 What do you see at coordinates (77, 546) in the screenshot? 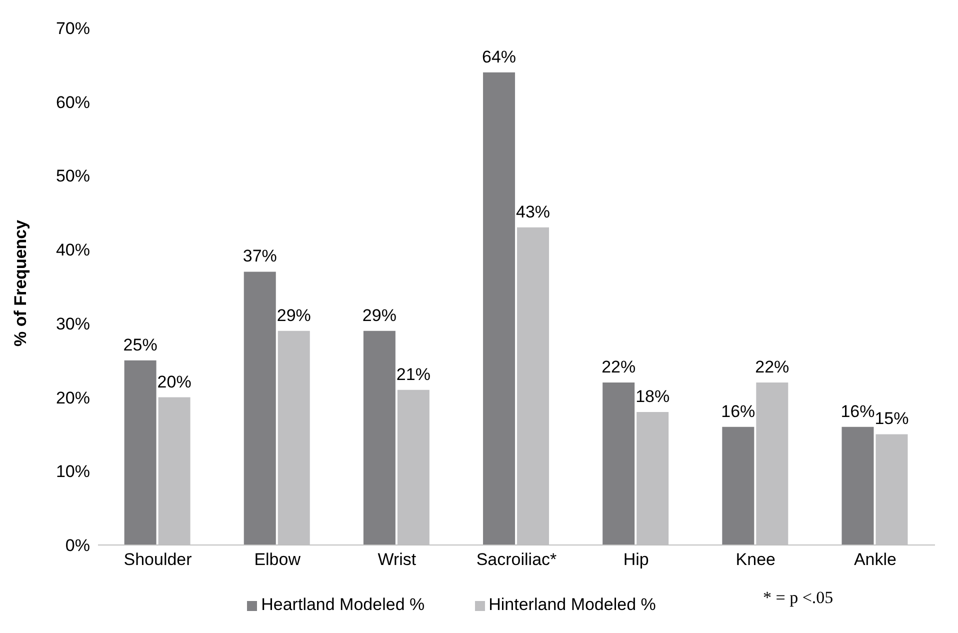
I see `y-tick-label: 0%` at bounding box center [77, 546].